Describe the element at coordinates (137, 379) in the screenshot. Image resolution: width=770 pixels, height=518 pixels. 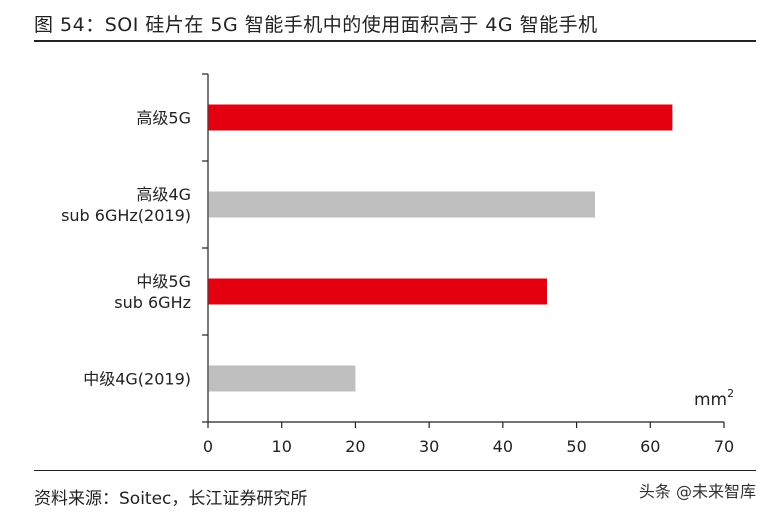
I see `category-label: 中级4G(2019)` at that location.